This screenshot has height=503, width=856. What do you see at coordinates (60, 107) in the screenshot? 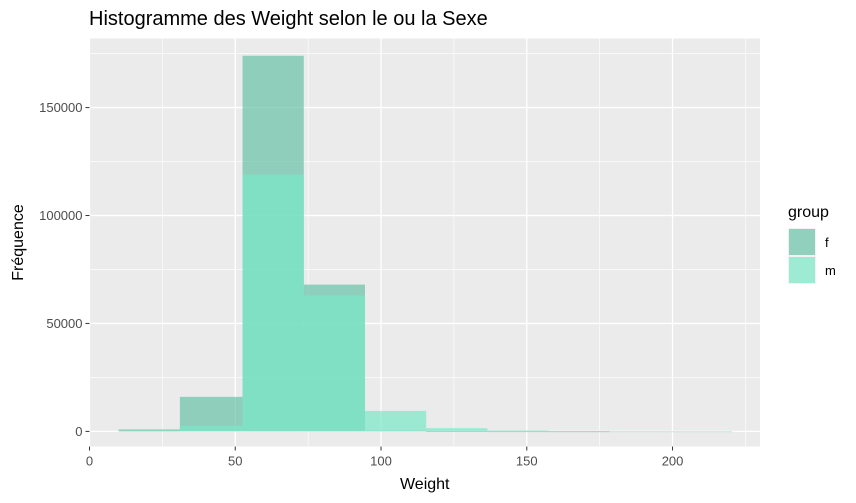
I see `y-tick-label: 150000` at bounding box center [60, 107].